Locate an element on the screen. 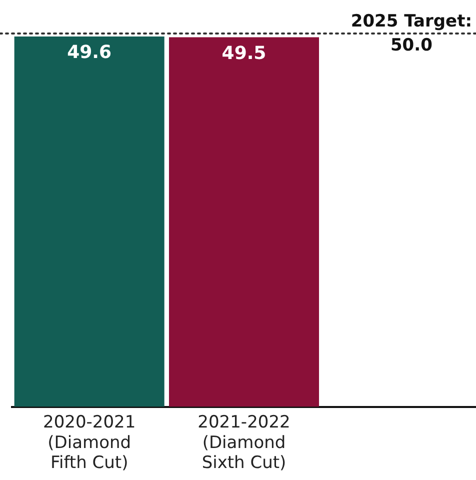 Image resolution: width=476 pixels, height=480 pixels. data-label: 49.5 is located at coordinates (244, 53).